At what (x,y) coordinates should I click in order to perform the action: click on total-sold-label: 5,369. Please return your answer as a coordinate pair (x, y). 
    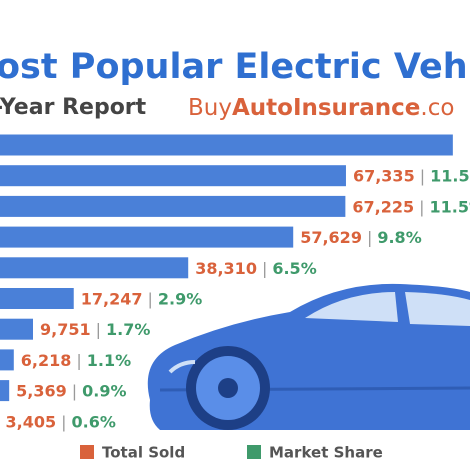
    Looking at the image, I should click on (41, 390).